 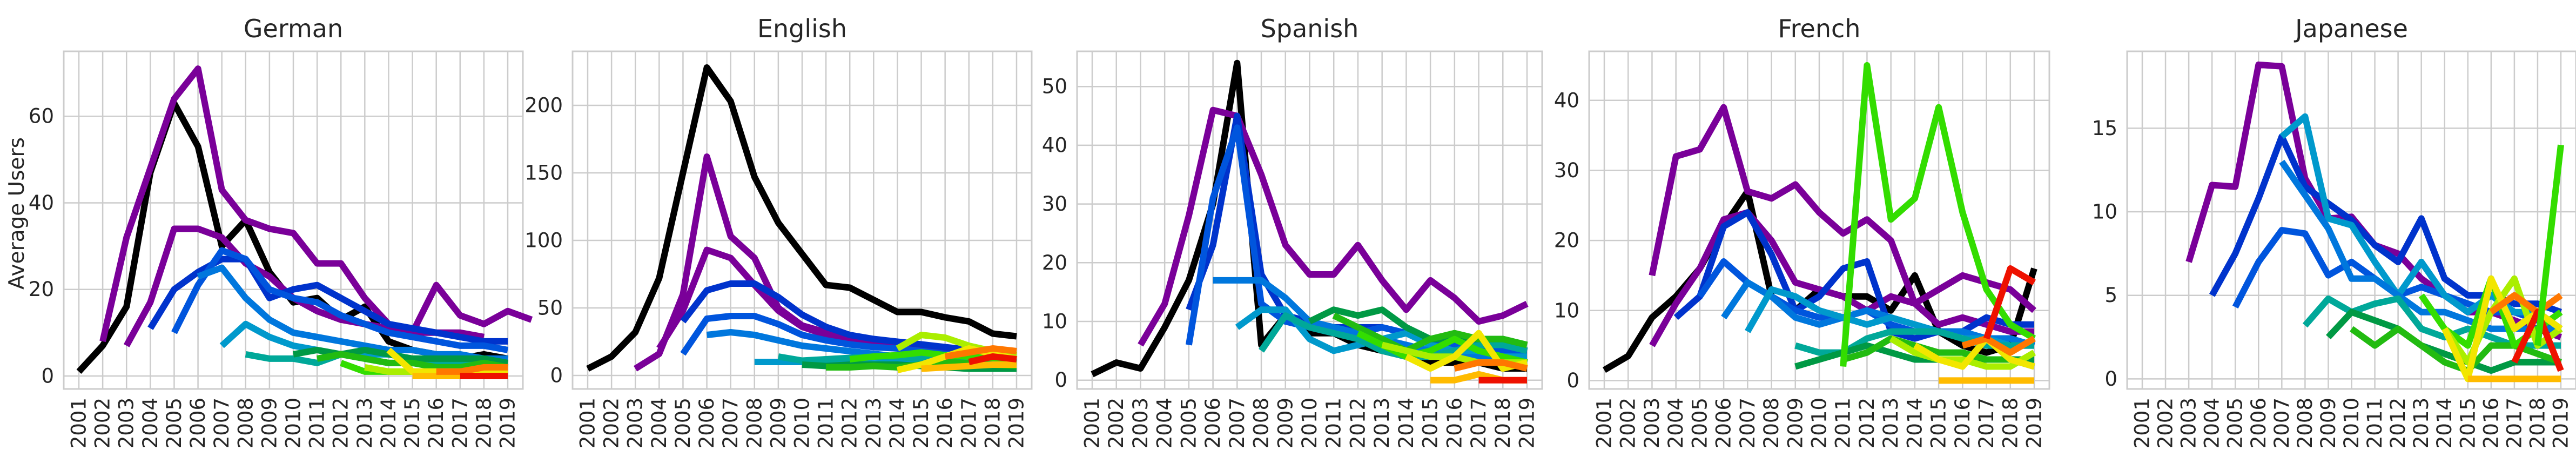 What do you see at coordinates (543, 240) in the screenshot?
I see `y-tick-label: 100` at bounding box center [543, 240].